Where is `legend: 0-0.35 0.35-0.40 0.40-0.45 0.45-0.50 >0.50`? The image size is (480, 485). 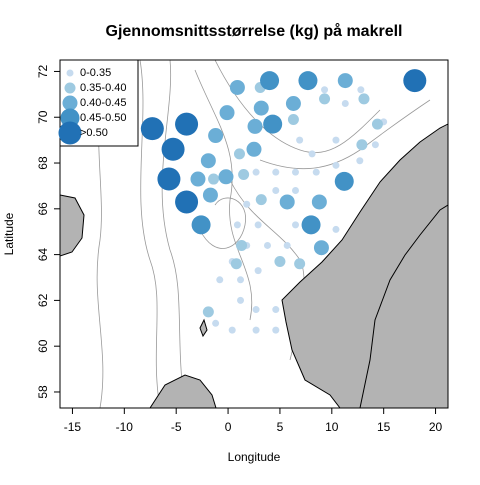 legend: 0-0.35 0.35-0.40 0.40-0.45 0.45-0.50 >0.50 is located at coordinates (98, 103).